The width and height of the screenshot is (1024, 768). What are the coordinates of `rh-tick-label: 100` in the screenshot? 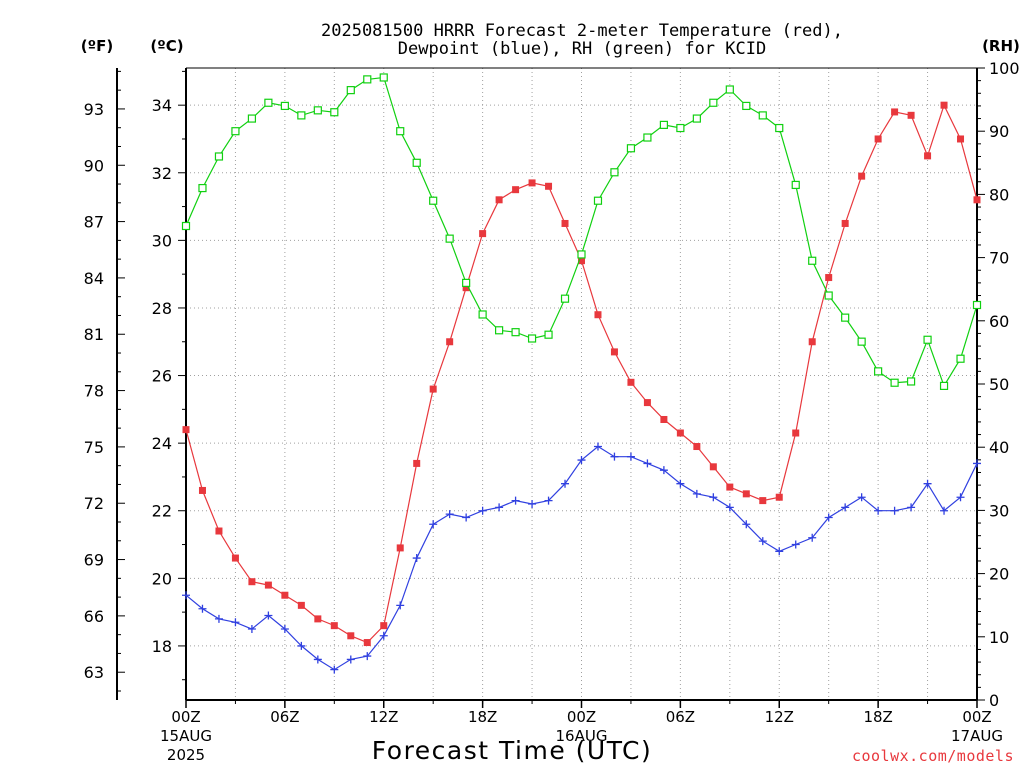 It's located at (1004, 68).